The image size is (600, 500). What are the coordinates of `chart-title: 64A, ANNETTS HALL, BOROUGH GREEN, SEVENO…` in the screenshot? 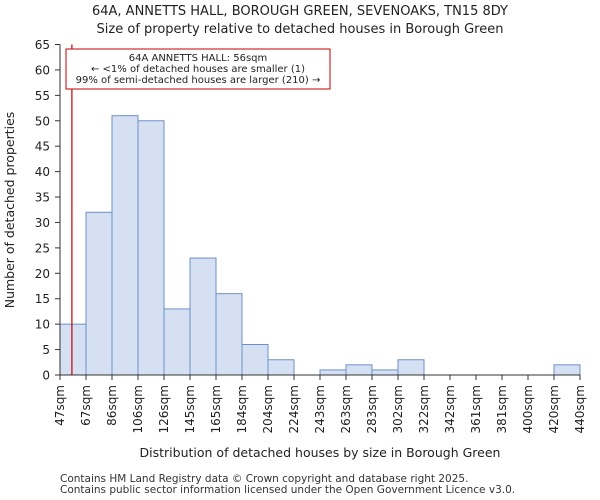 It's located at (300, 11).